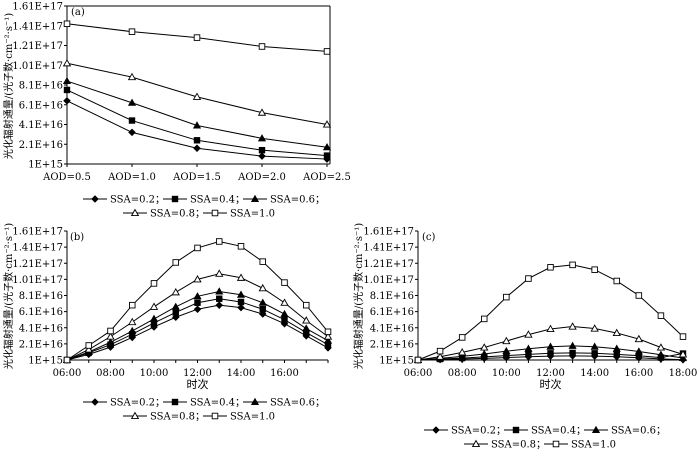  What do you see at coordinates (37, 46) in the screenshot?
I see `y-tick-label: 1.21E+17` at bounding box center [37, 46].